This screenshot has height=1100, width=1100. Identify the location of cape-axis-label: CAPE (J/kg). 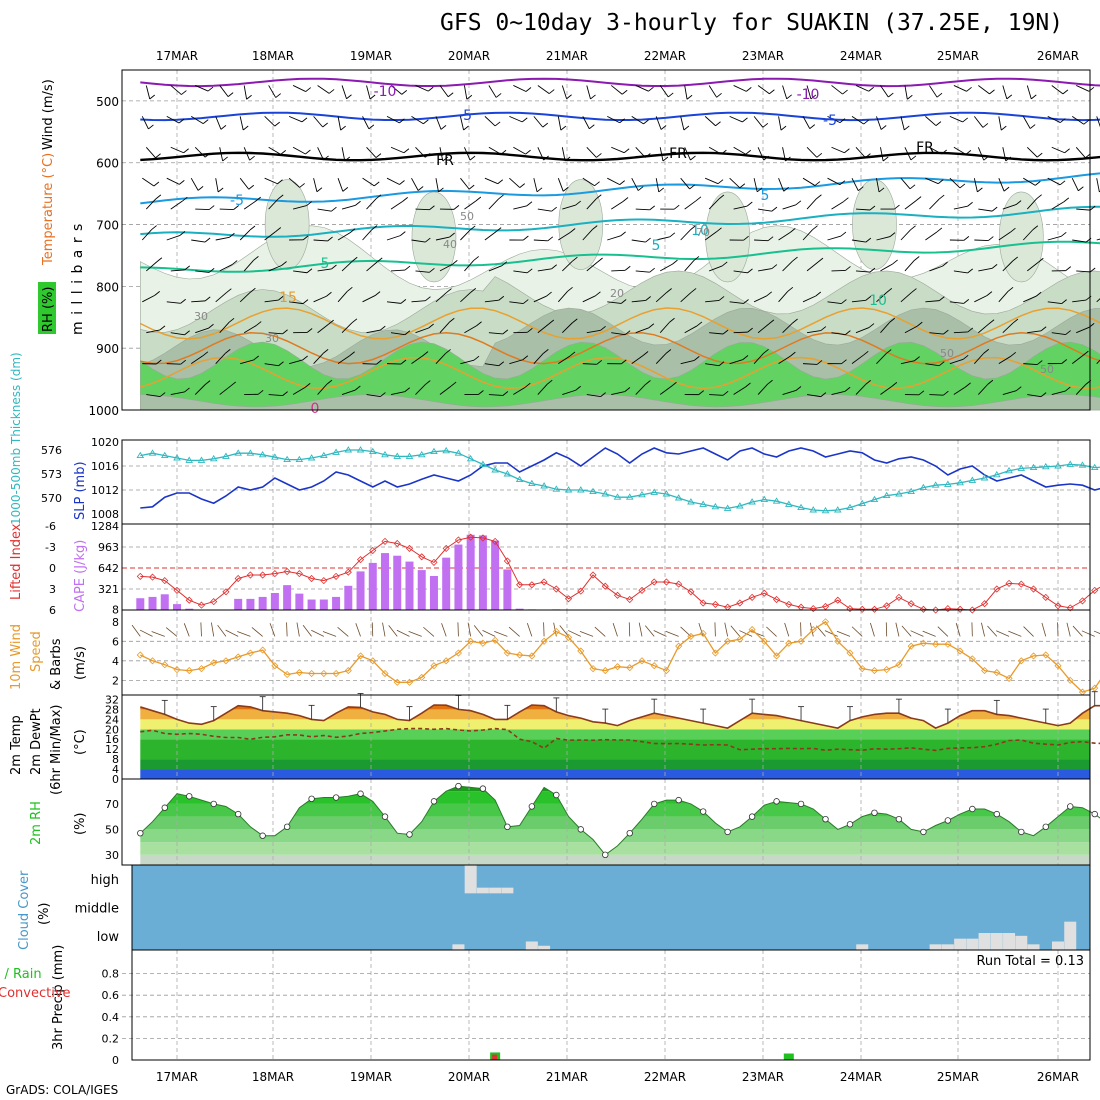
(80, 576).